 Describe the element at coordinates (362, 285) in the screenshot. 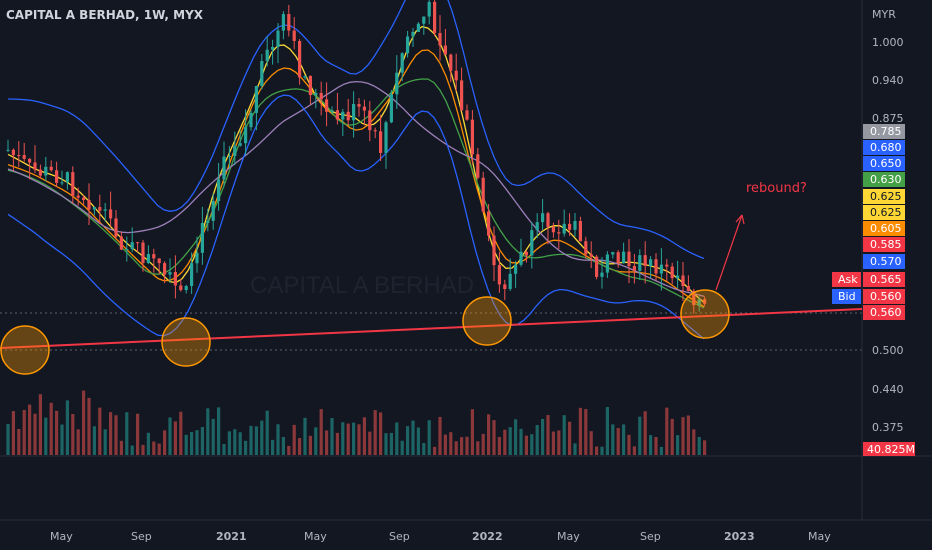

I see `watermark: CAPITAL A BERHAD` at that location.